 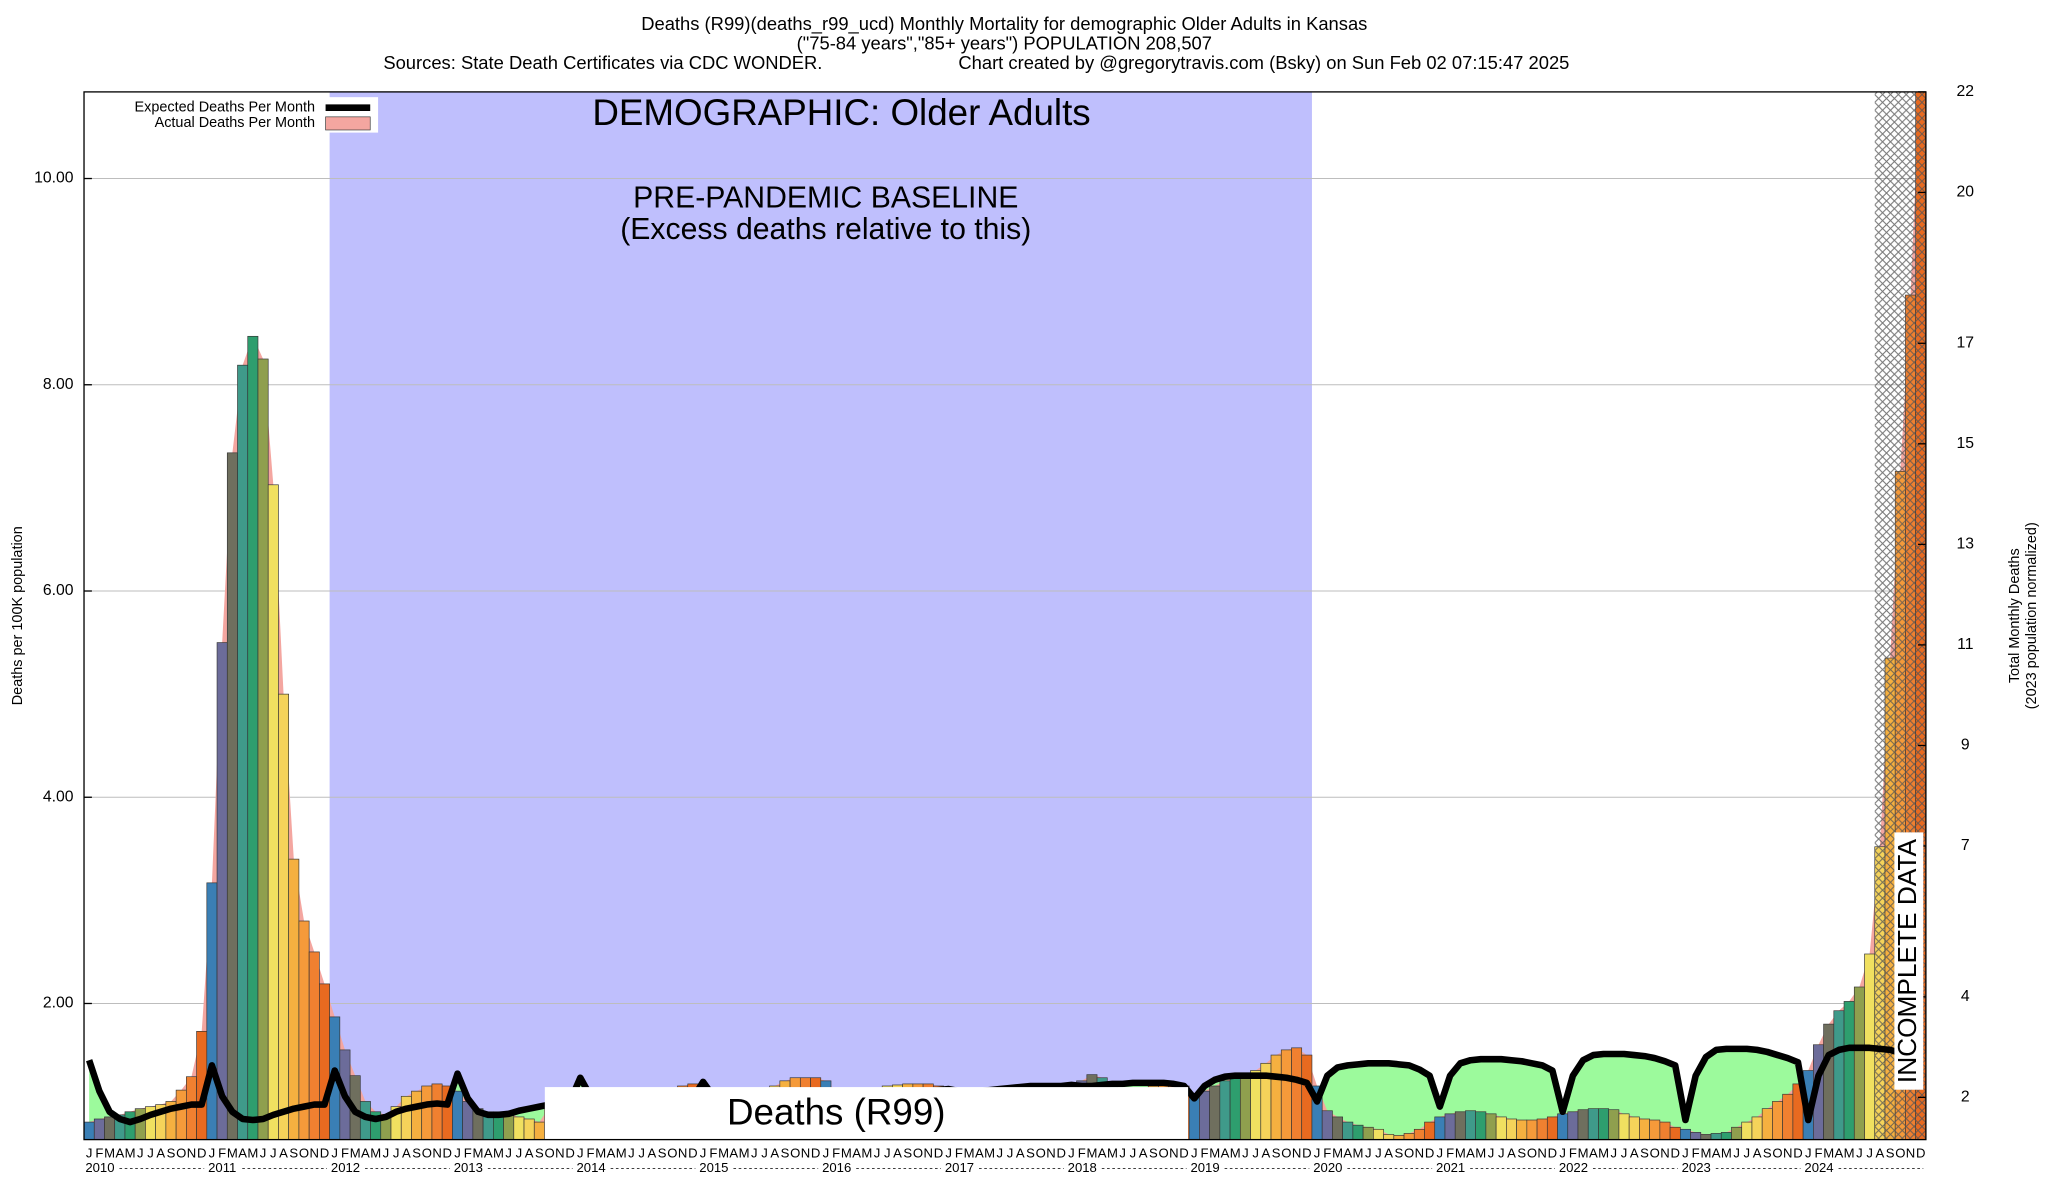 What do you see at coordinates (222, 1167) in the screenshot?
I see `year-label: 2011` at bounding box center [222, 1167].